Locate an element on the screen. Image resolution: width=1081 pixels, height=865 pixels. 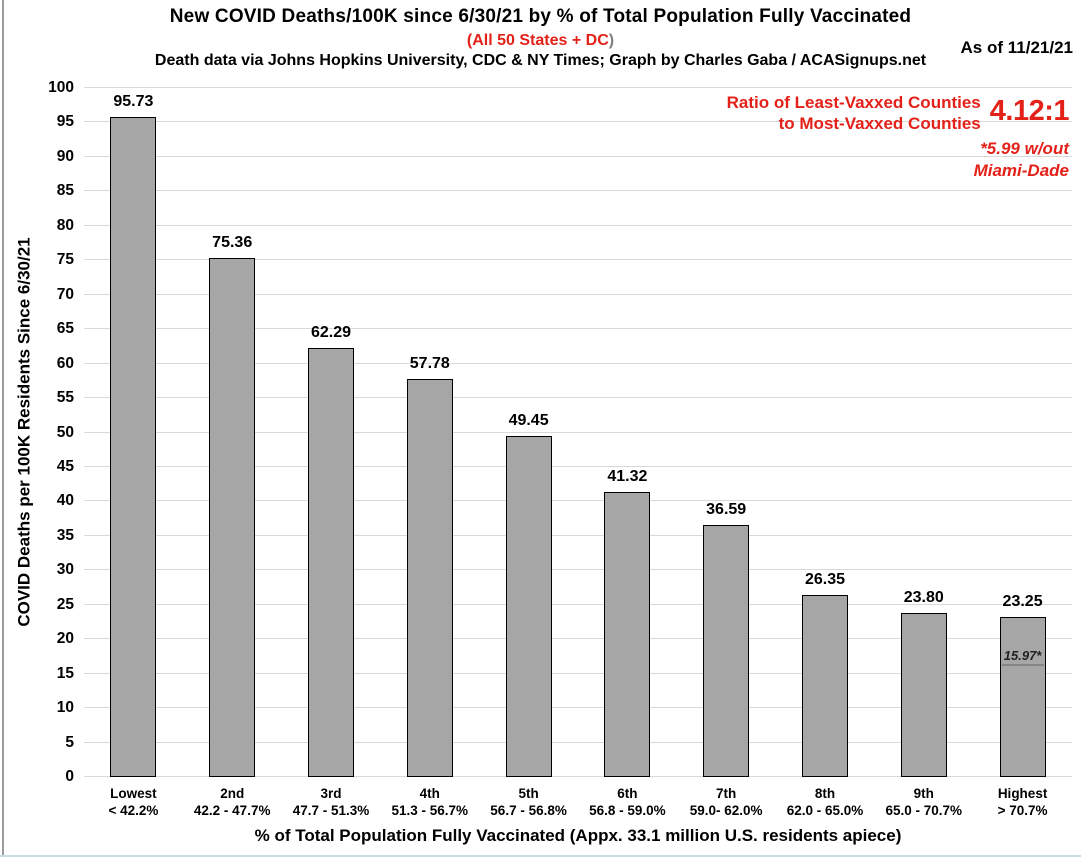
x-category-range: > 70.7% is located at coordinates (1022, 810).